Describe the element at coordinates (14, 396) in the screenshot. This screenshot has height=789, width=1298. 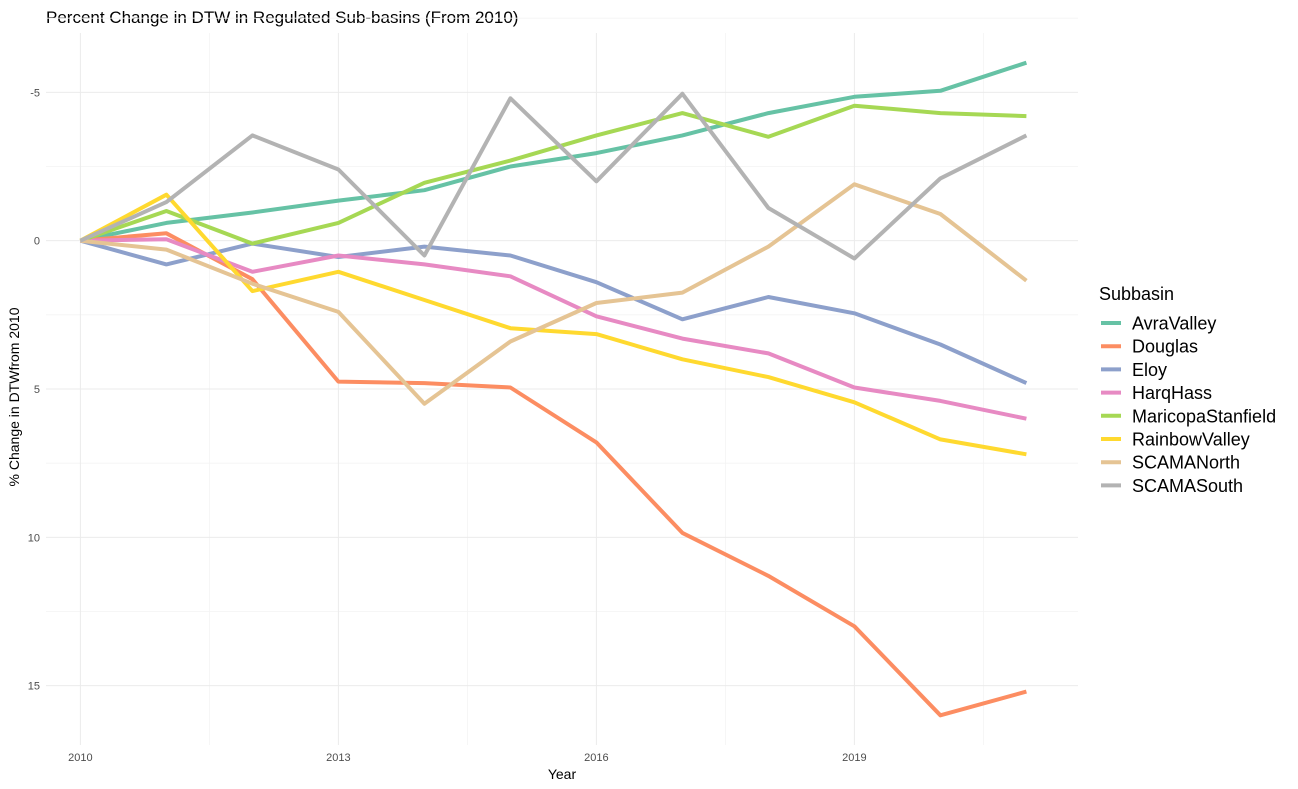
I see `y-axis-title: % Change in DTWfrom 2010` at that location.